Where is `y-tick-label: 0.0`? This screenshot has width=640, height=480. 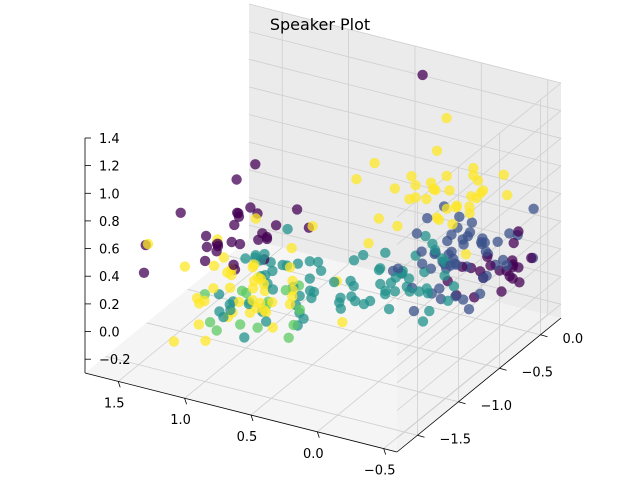 y-tick-label: 0.0 is located at coordinates (573, 339).